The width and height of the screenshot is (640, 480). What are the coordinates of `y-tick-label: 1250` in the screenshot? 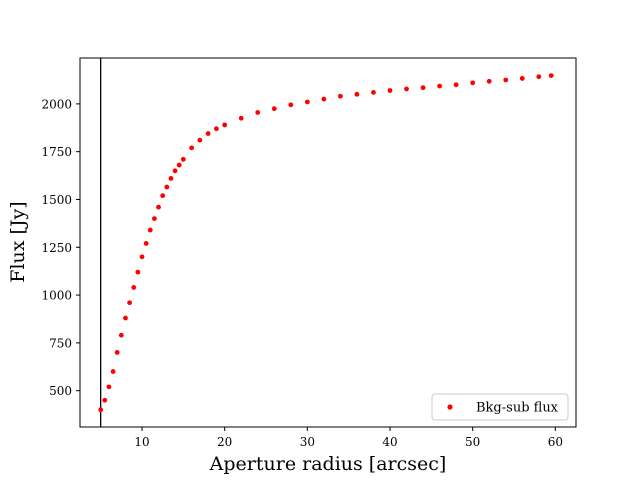 It's located at (56, 248).